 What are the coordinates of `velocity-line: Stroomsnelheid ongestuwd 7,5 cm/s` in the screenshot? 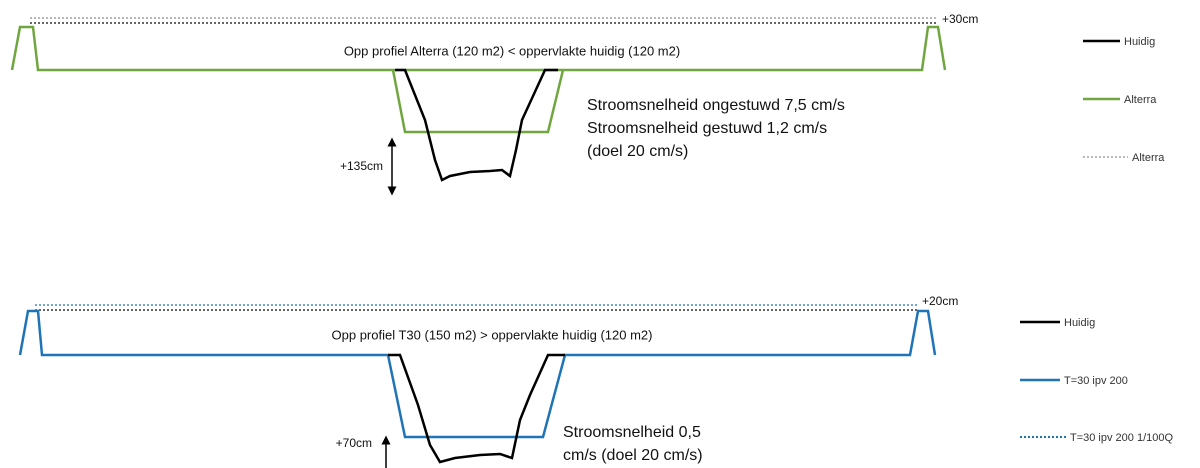 It's located at (716, 105).